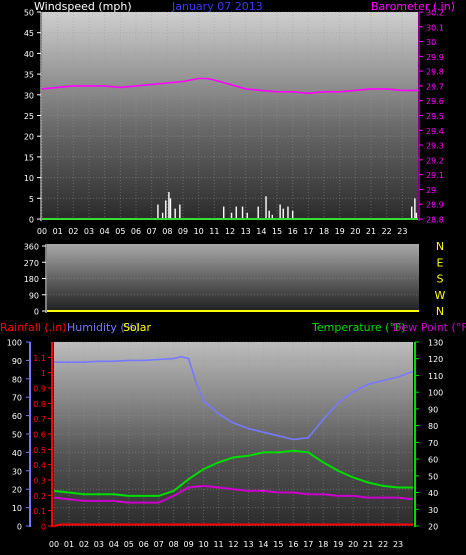 This screenshot has width=466, height=555. What do you see at coordinates (167, 231) in the screenshot?
I see `chart1-x-tick-label: 08` at bounding box center [167, 231].